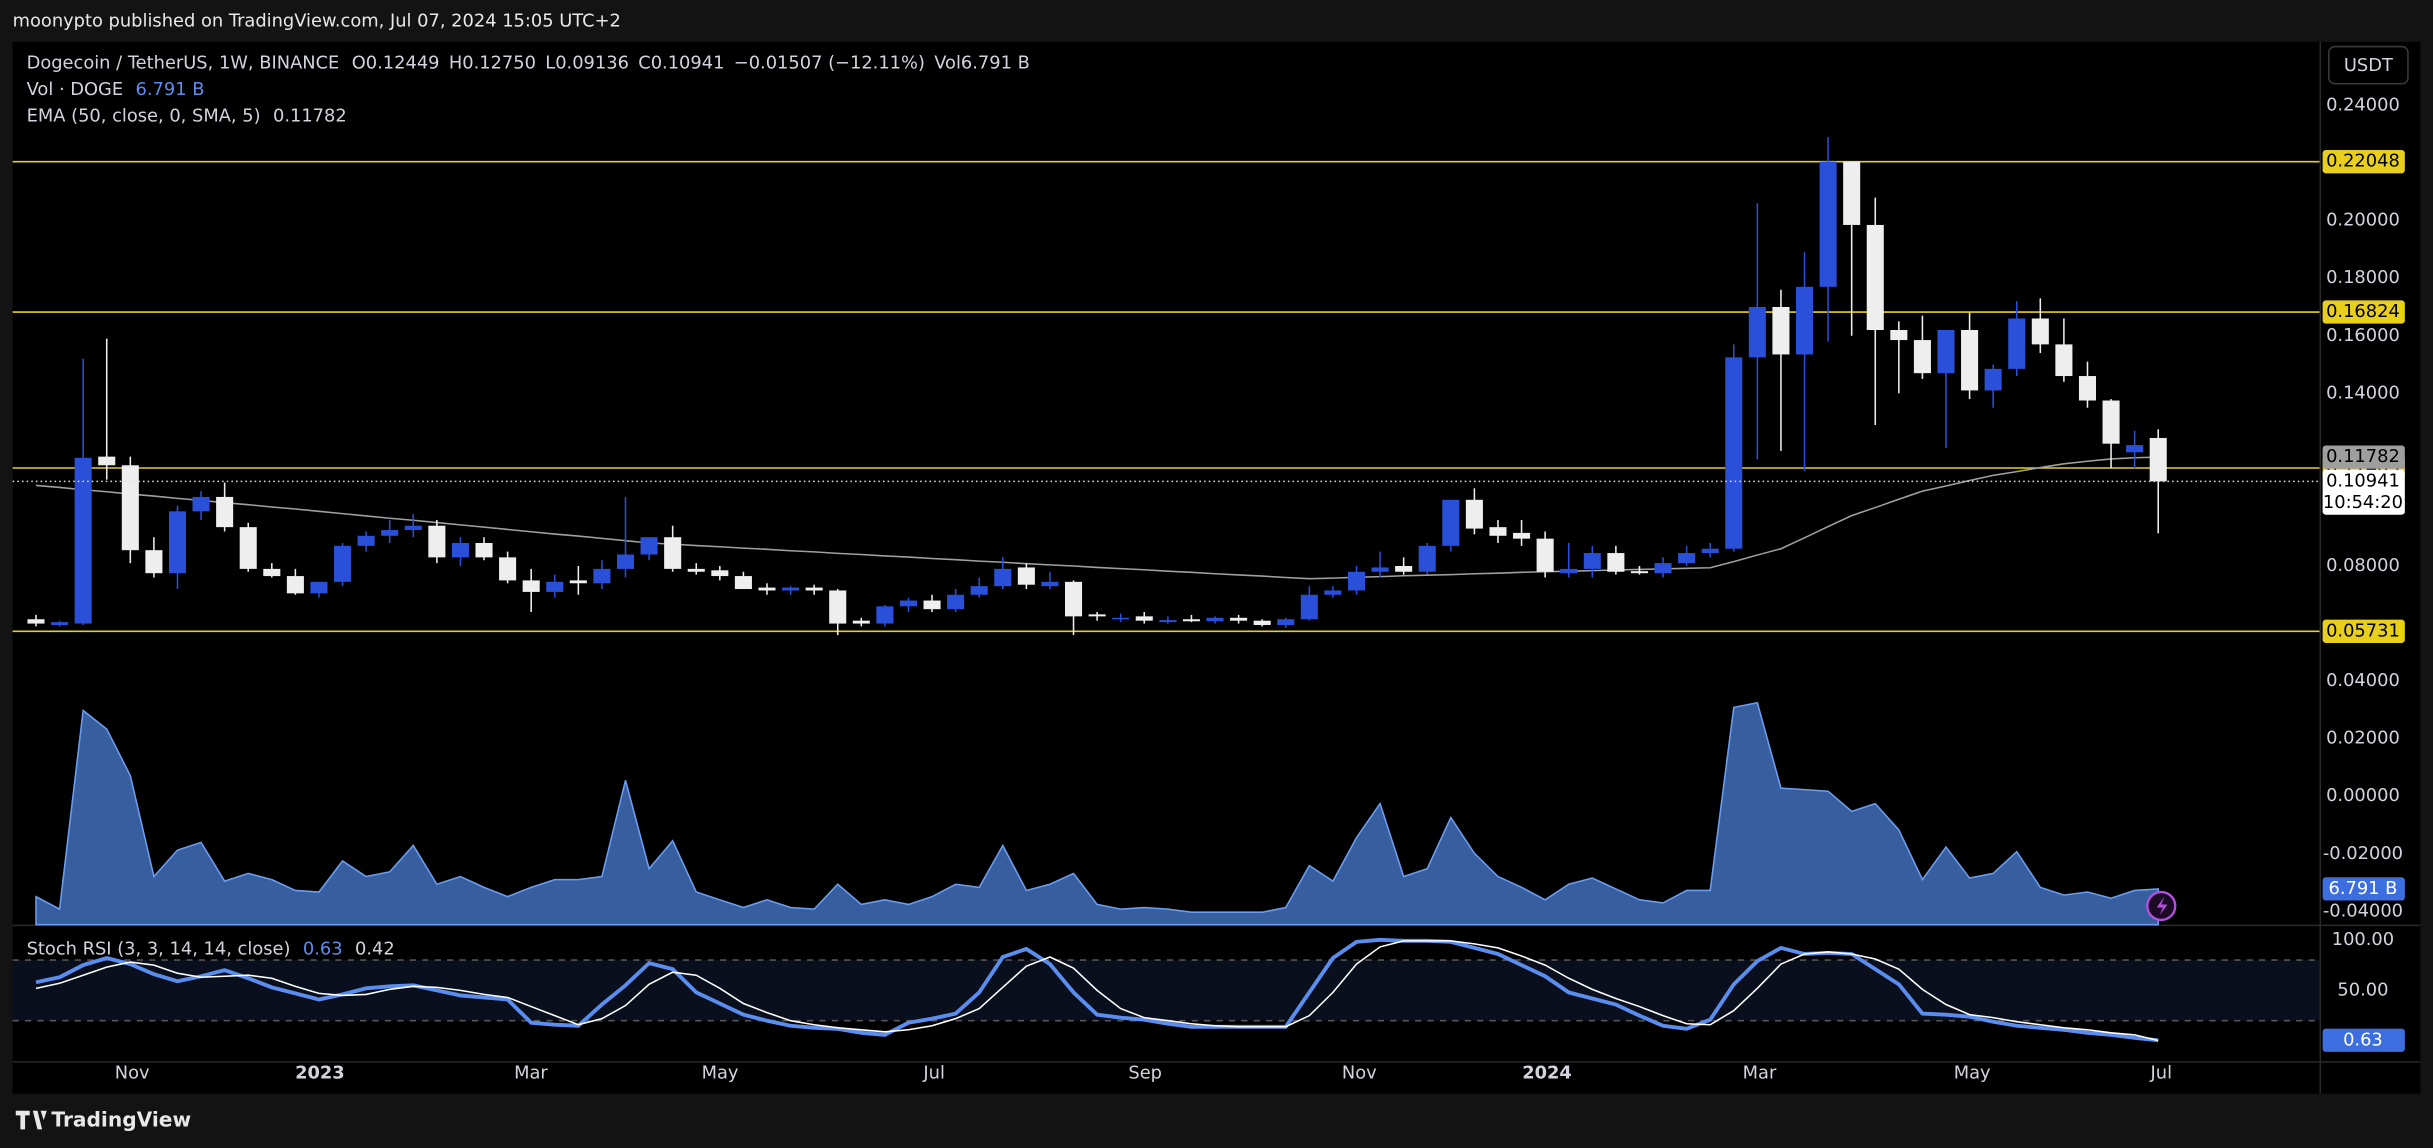 Image resolution: width=2433 pixels, height=1148 pixels. What do you see at coordinates (1547, 1073) in the screenshot?
I see `x-tick-label: 2024` at bounding box center [1547, 1073].